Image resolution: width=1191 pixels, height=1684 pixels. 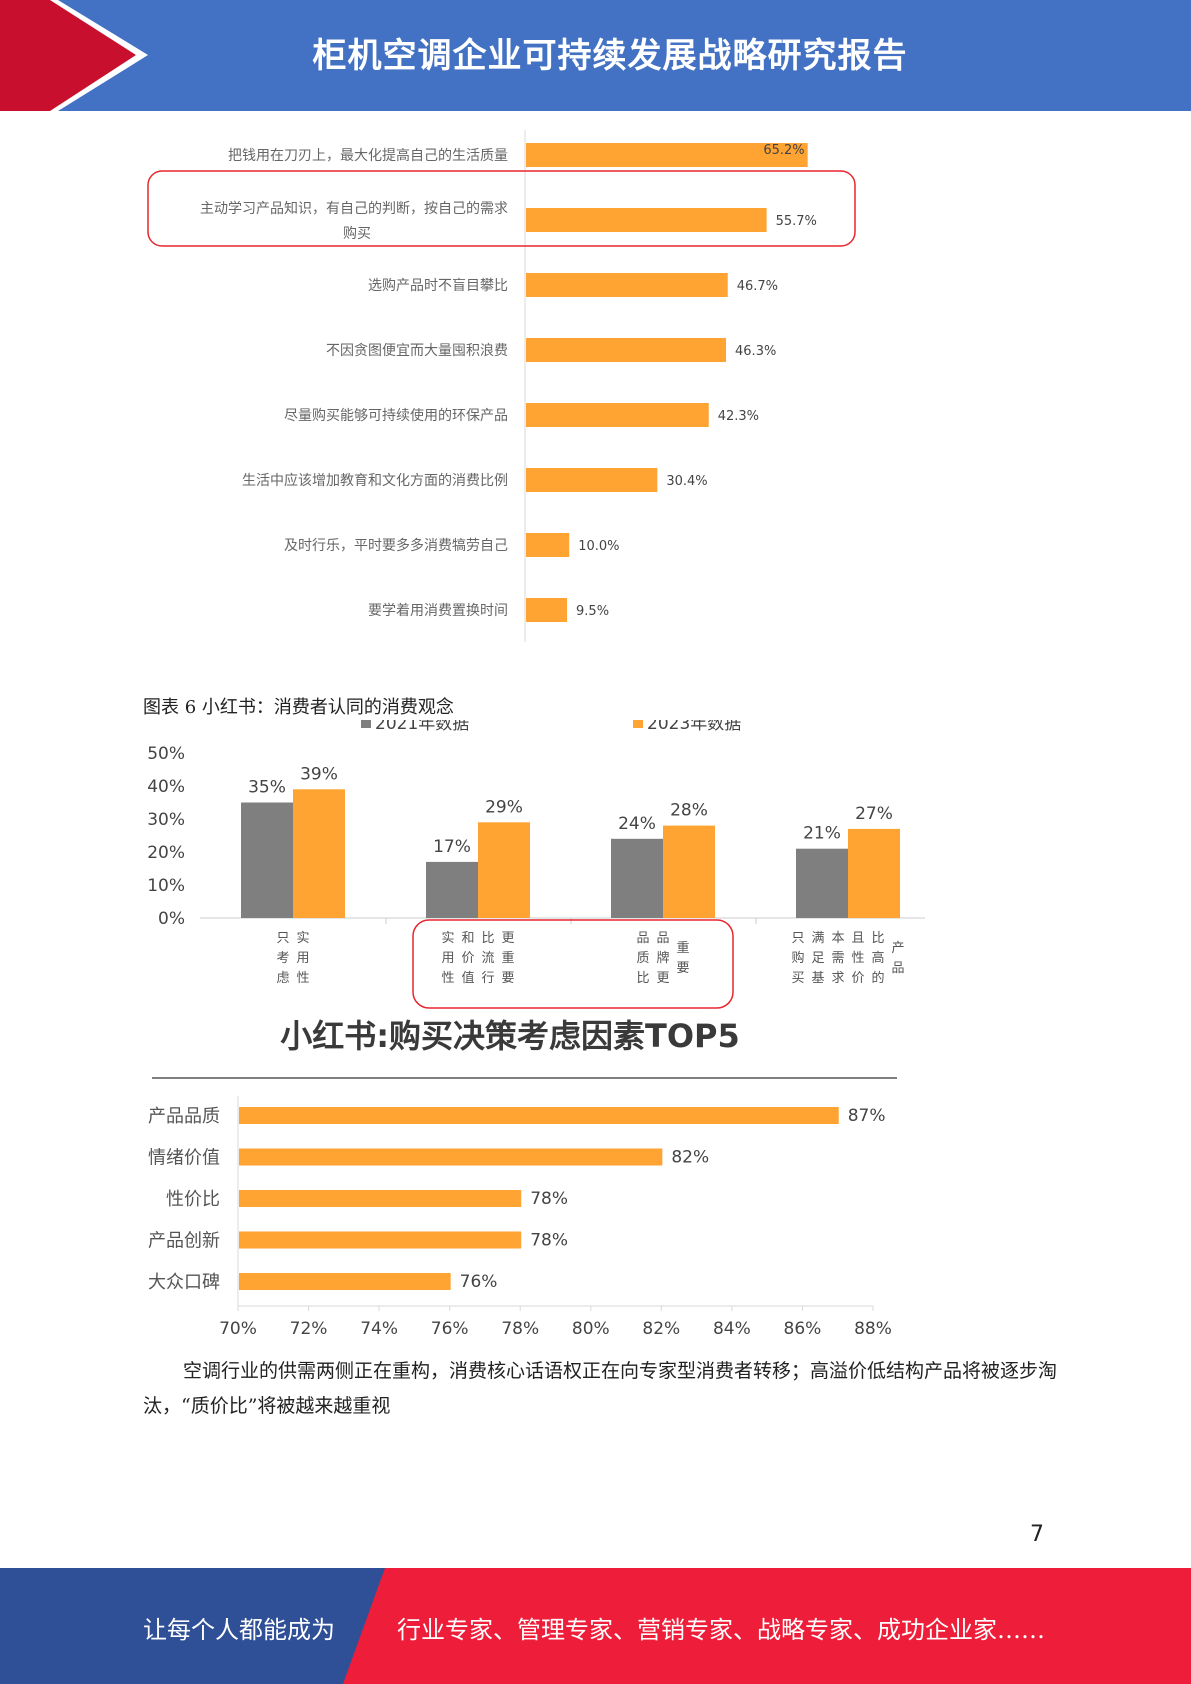 I want to click on page-title: 柜机空调企业可持续发展战略研究报告, so click(x=610, y=56).